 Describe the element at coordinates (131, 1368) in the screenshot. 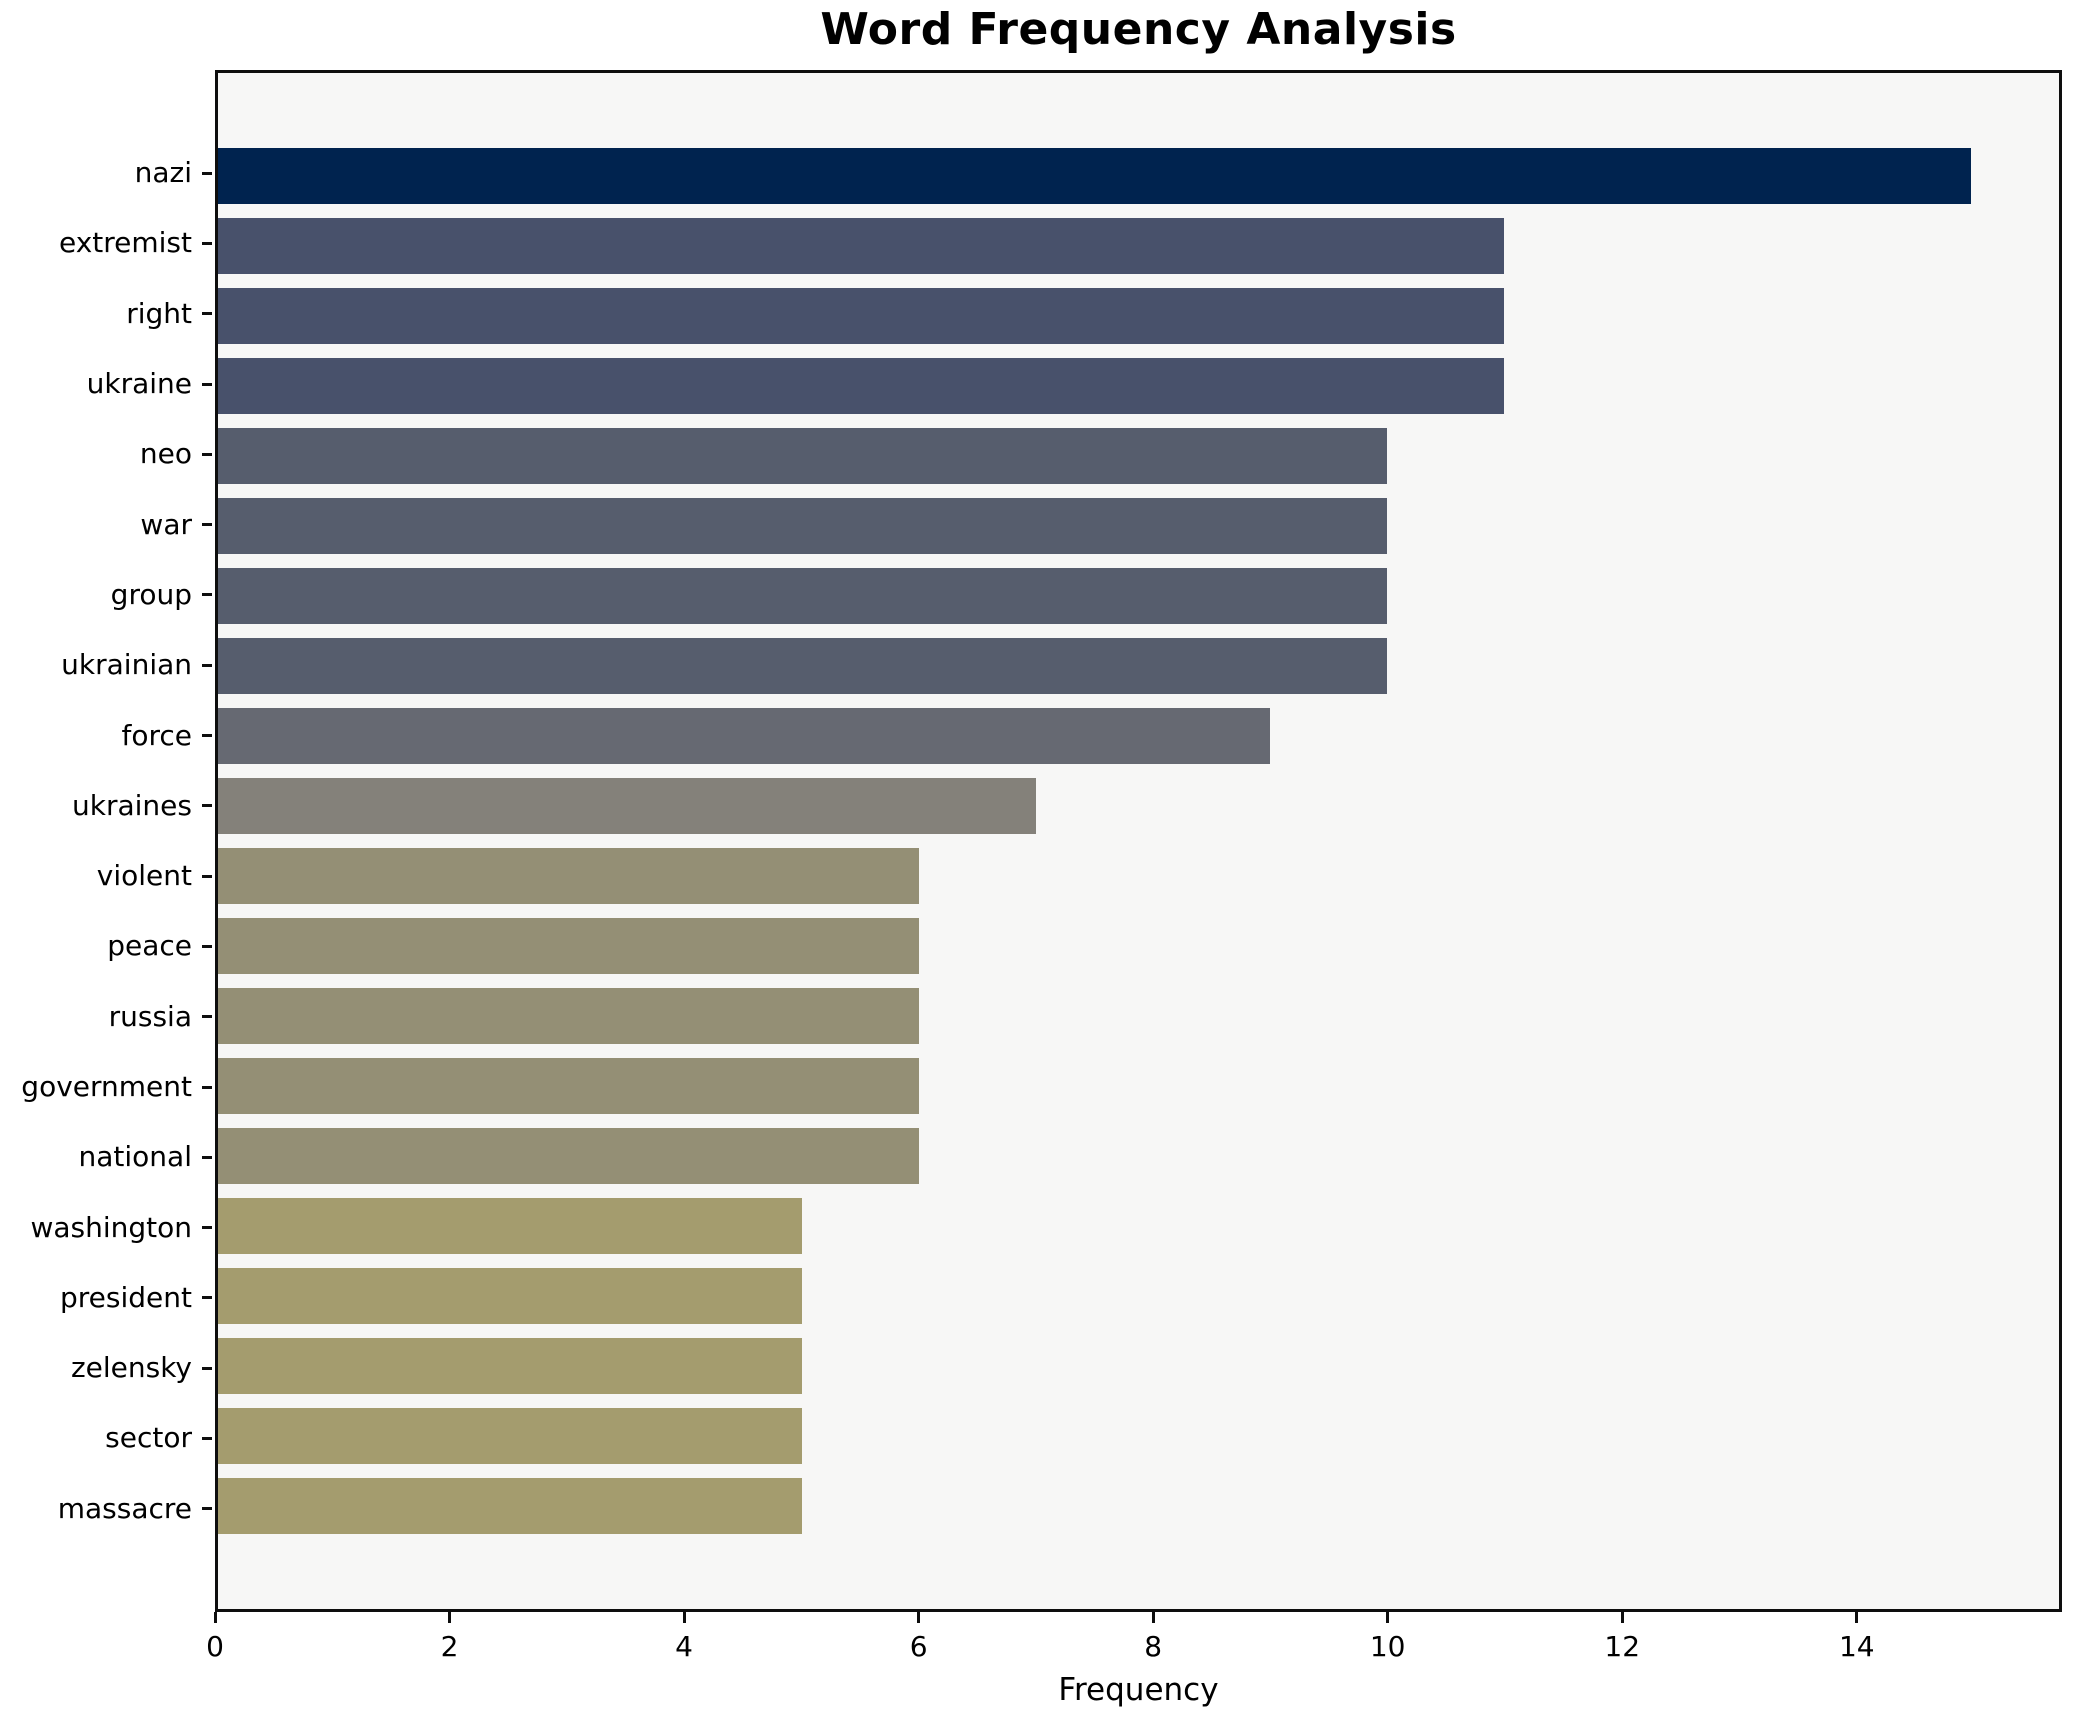

I see `ytick-label-zelensky: zelensky` at that location.